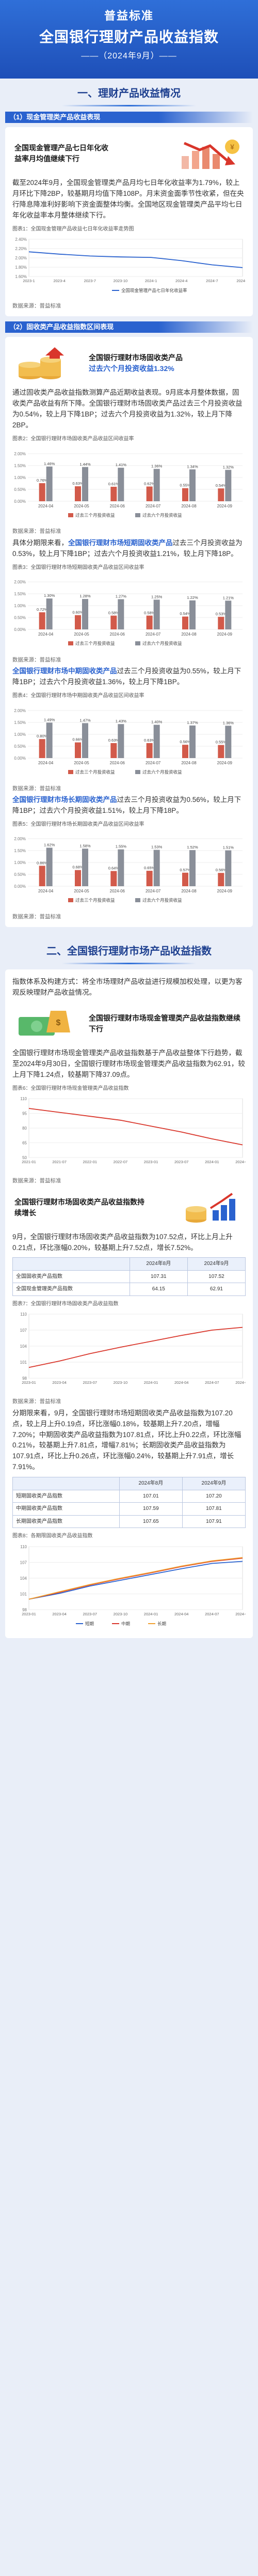  What do you see at coordinates (214, 1496) in the screenshot?
I see `table-cell: 107.20` at bounding box center [214, 1496].